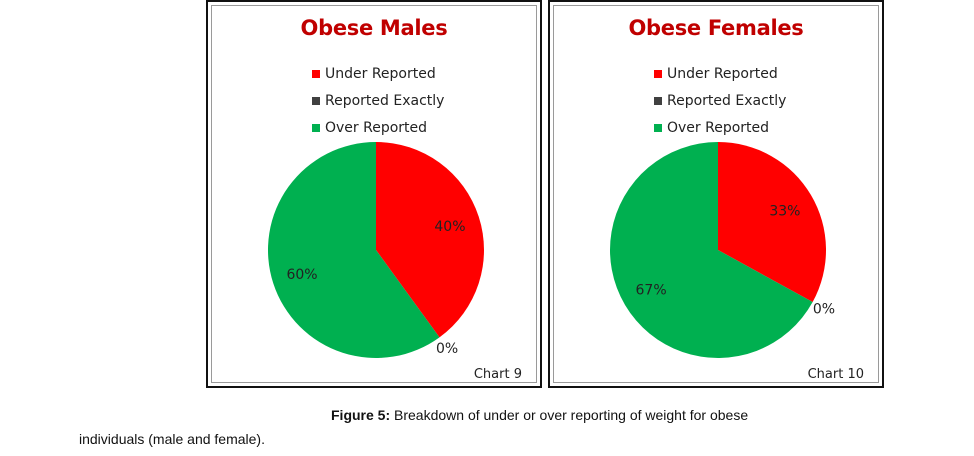 Image resolution: width=974 pixels, height=456 pixels. What do you see at coordinates (835, 374) in the screenshot?
I see `chart-number: Chart 10` at bounding box center [835, 374].